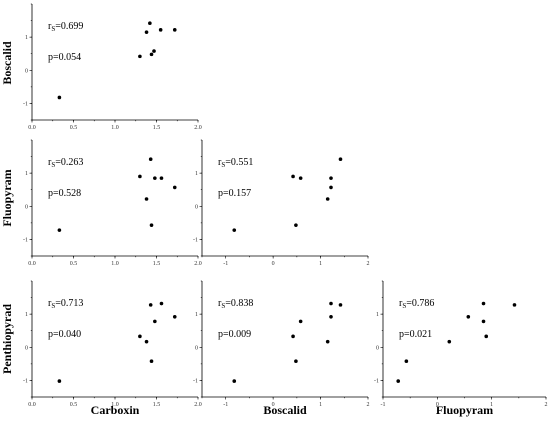 The height and width of the screenshot is (422, 550). Describe the element at coordinates (461, 348) in the screenshot. I see `panel-6: -1 0 1 -1 0 1 2 rS=0.786 p=0.021 Fluopyram` at that location.